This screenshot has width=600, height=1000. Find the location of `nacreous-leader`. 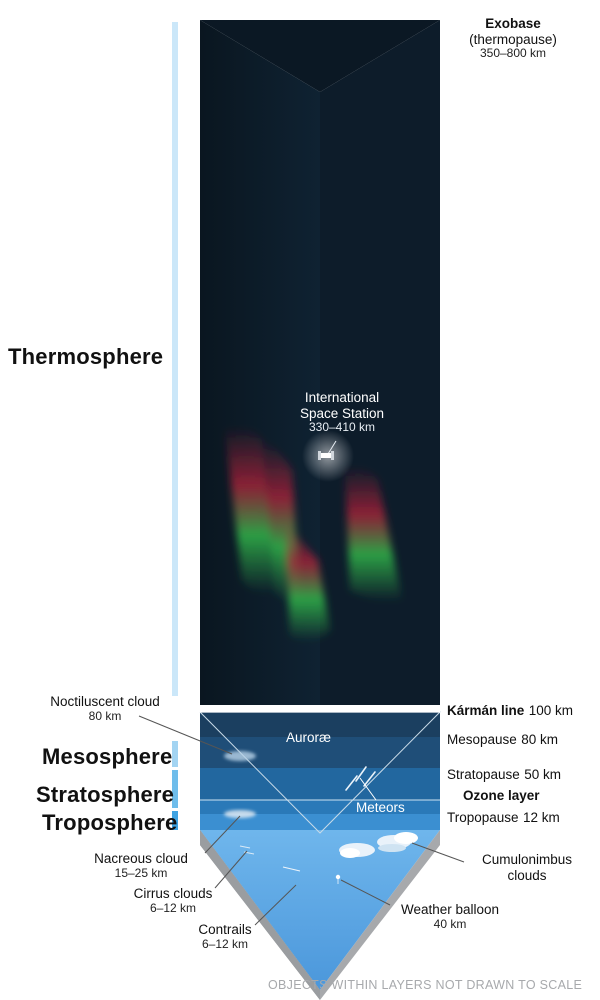

nacreous-leader is located at coordinates (222, 834).